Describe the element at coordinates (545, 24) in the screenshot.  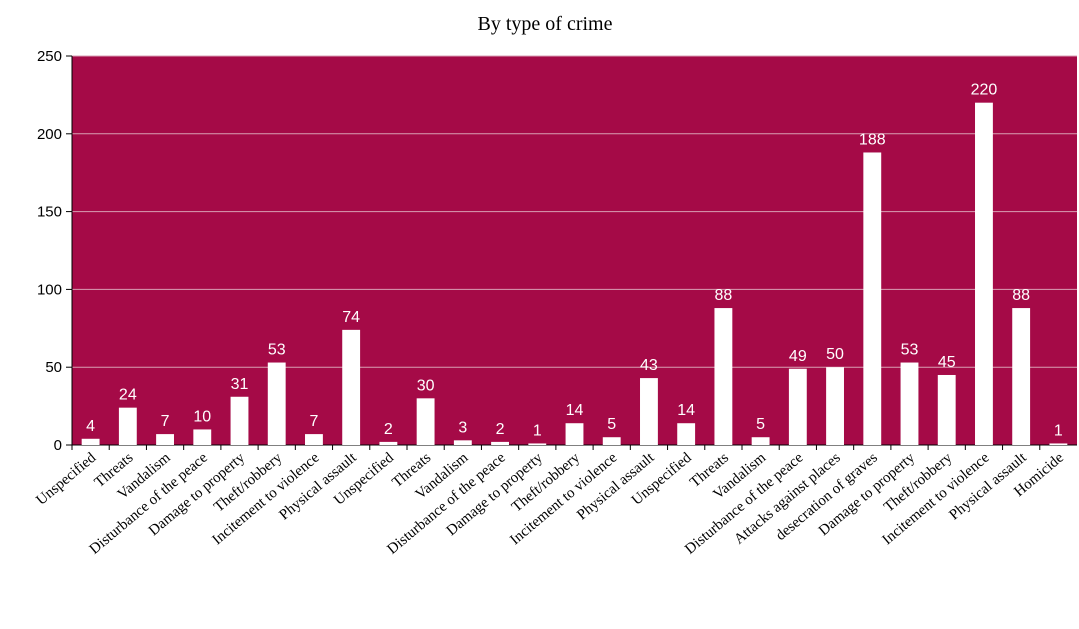
I see `chart-title: By type of crime` at that location.